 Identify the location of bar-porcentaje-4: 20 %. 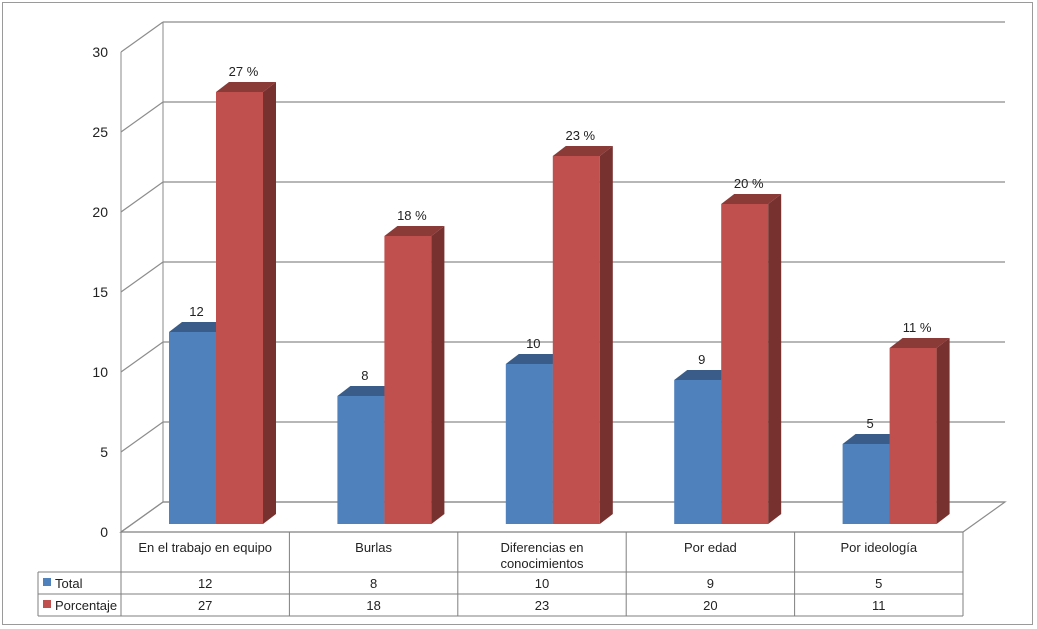
(751, 350).